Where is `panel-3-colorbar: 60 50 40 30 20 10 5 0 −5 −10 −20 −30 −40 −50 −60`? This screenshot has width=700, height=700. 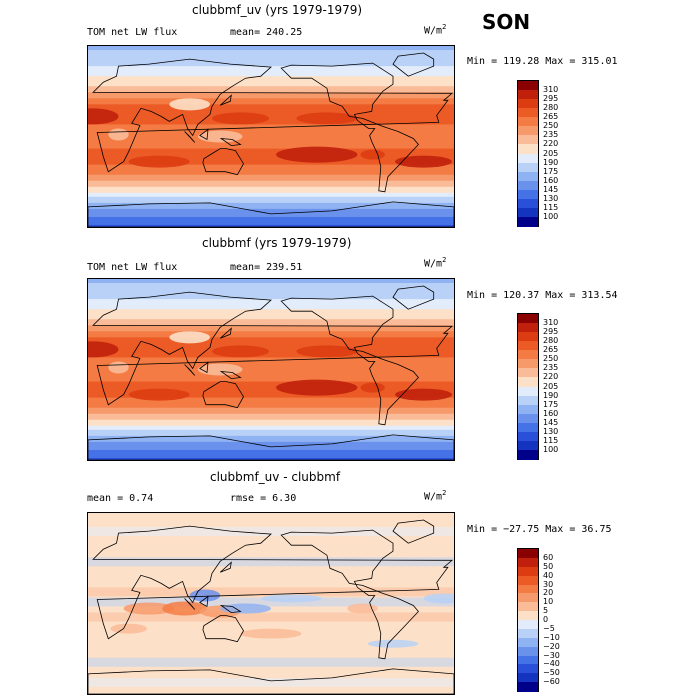
panel-3-colorbar: 60 50 40 30 20 10 5 0 −5 −10 −20 −30 −40 −50 −60 is located at coordinates (538, 620).